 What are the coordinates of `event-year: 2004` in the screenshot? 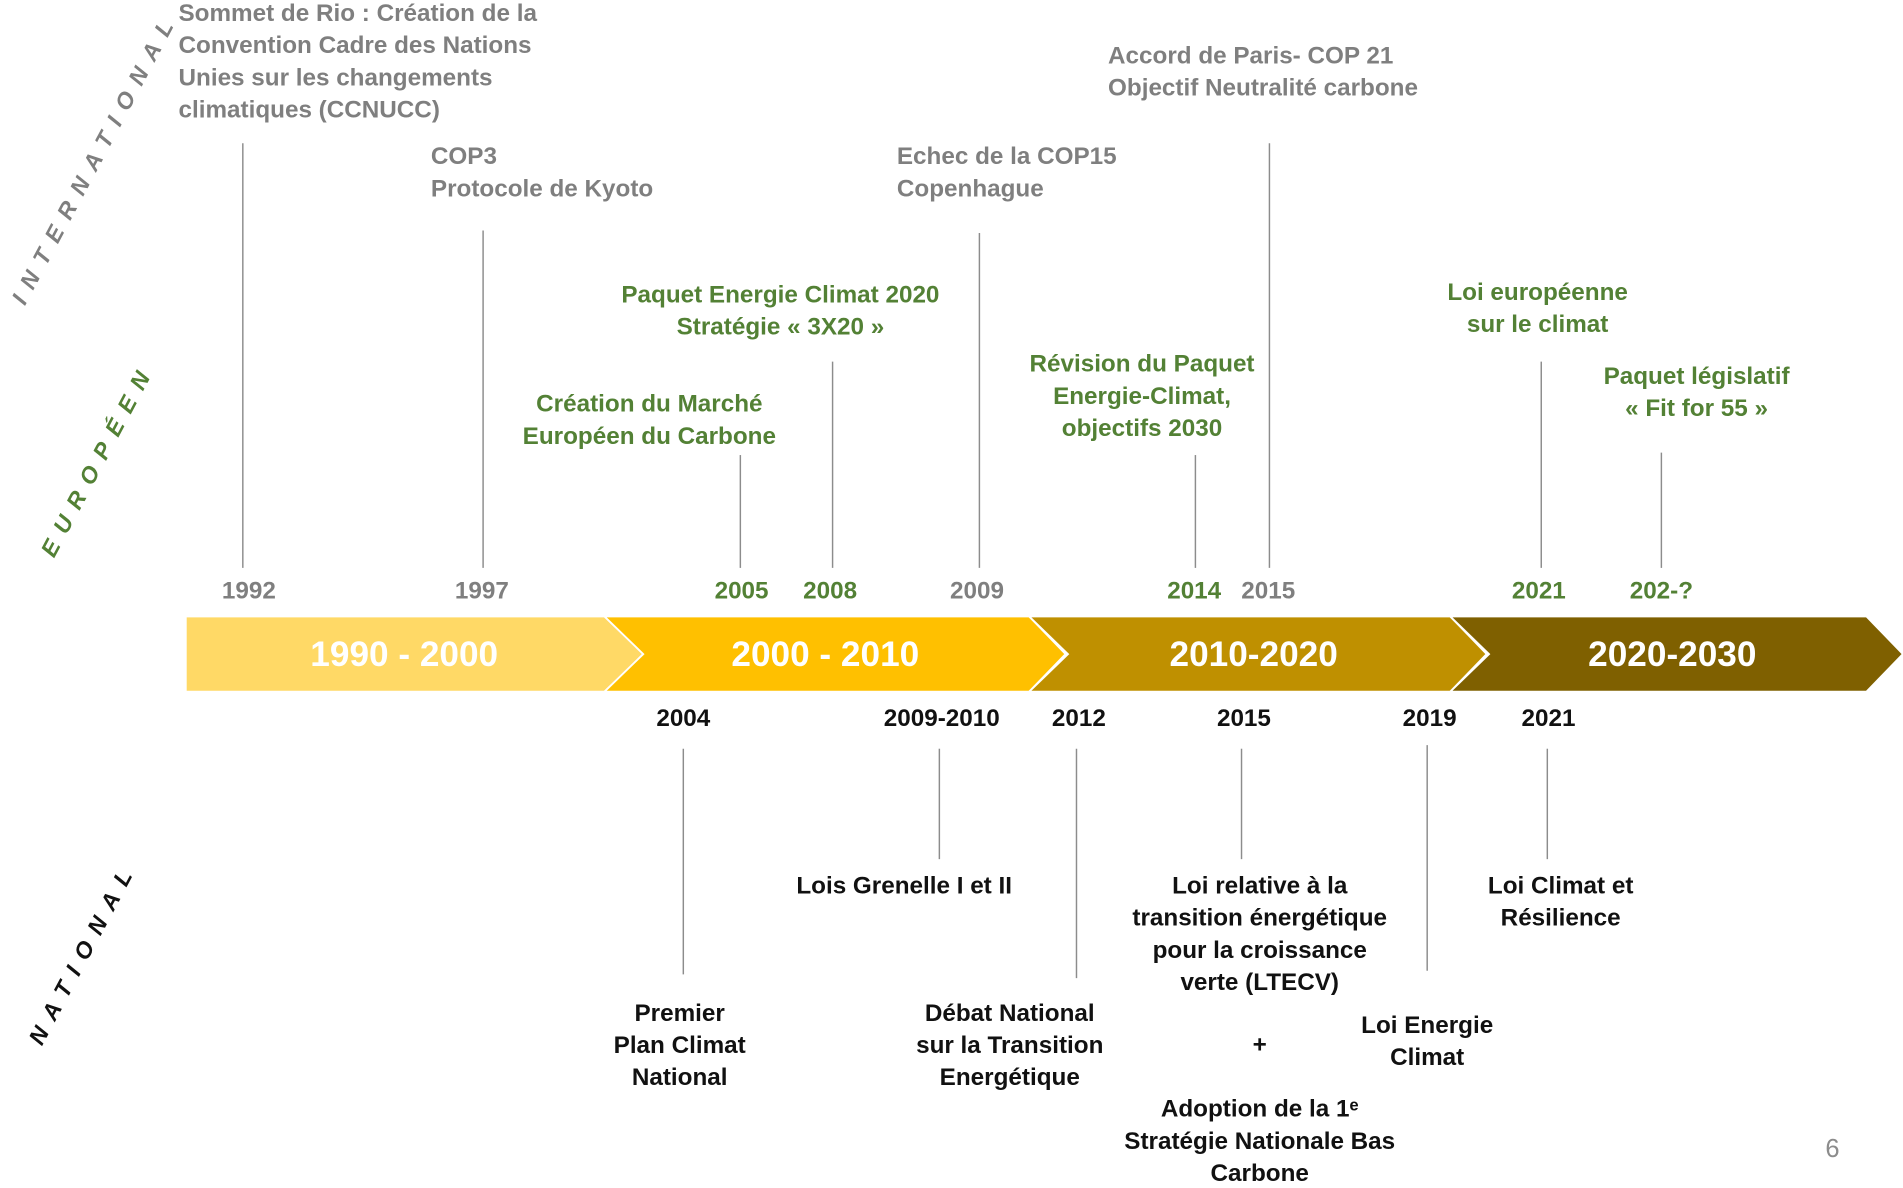 It's located at (683, 718).